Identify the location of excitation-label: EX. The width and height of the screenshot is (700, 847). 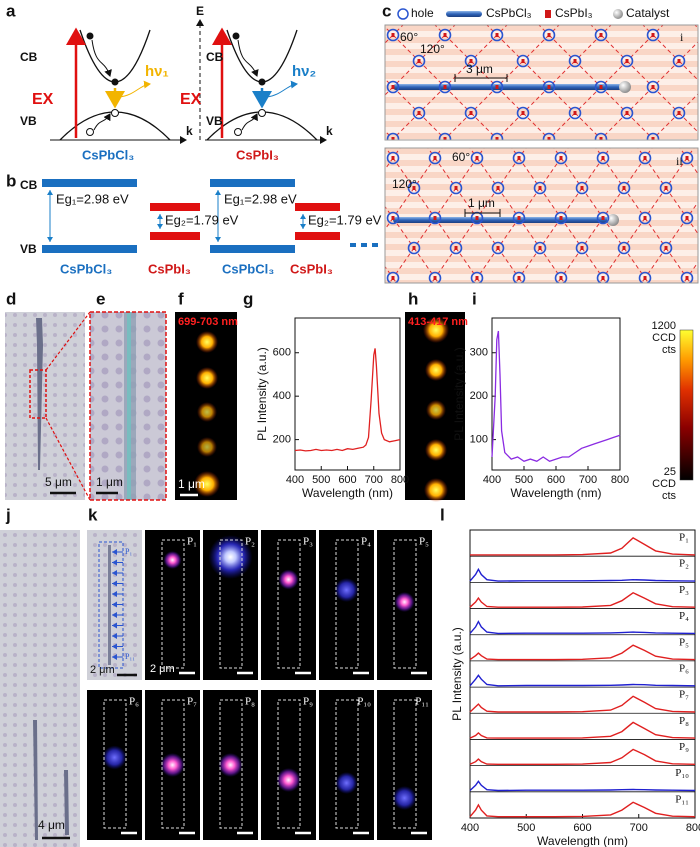
(191, 99).